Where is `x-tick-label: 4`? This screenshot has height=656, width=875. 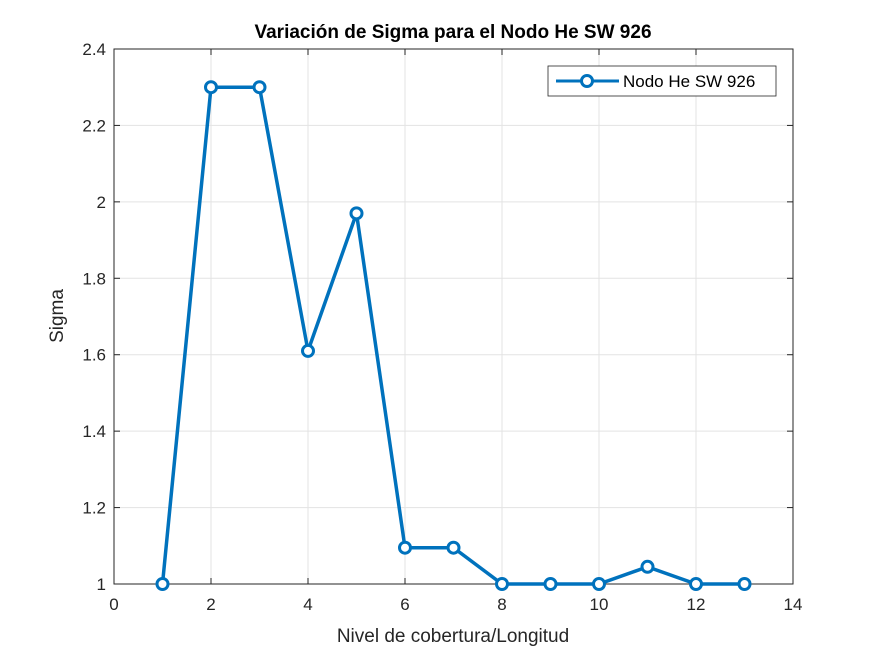 x-tick-label: 4 is located at coordinates (307, 604).